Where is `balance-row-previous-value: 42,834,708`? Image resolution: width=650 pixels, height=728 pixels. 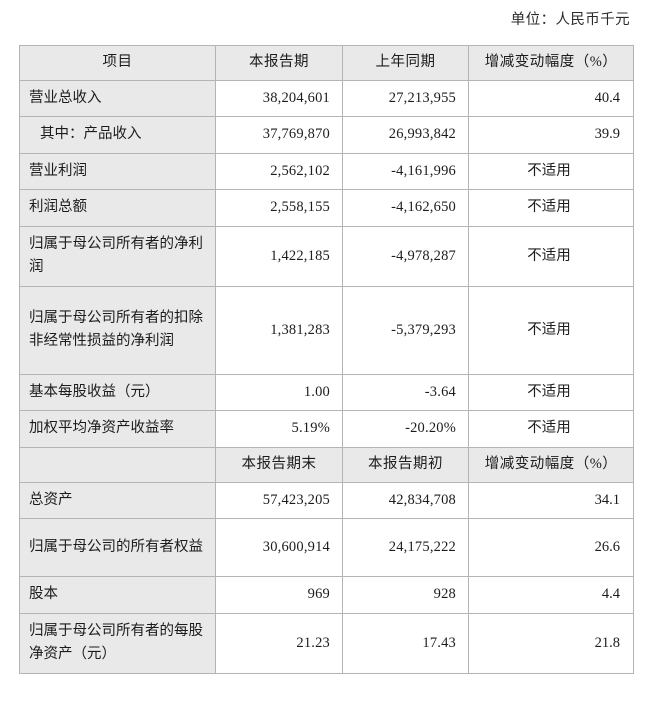
balance-row-previous-value: 42,834,708 is located at coordinates (405, 500).